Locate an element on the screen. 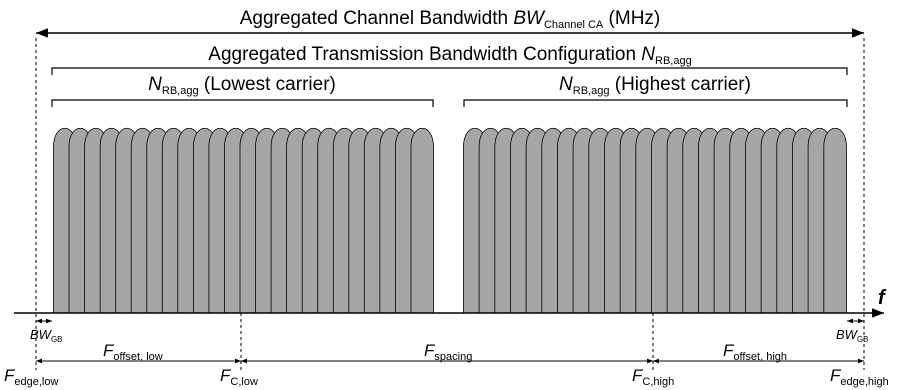 The width and height of the screenshot is (900, 390). highest-carrier-label: NRB,agg (Highest carrier) is located at coordinates (655, 85).